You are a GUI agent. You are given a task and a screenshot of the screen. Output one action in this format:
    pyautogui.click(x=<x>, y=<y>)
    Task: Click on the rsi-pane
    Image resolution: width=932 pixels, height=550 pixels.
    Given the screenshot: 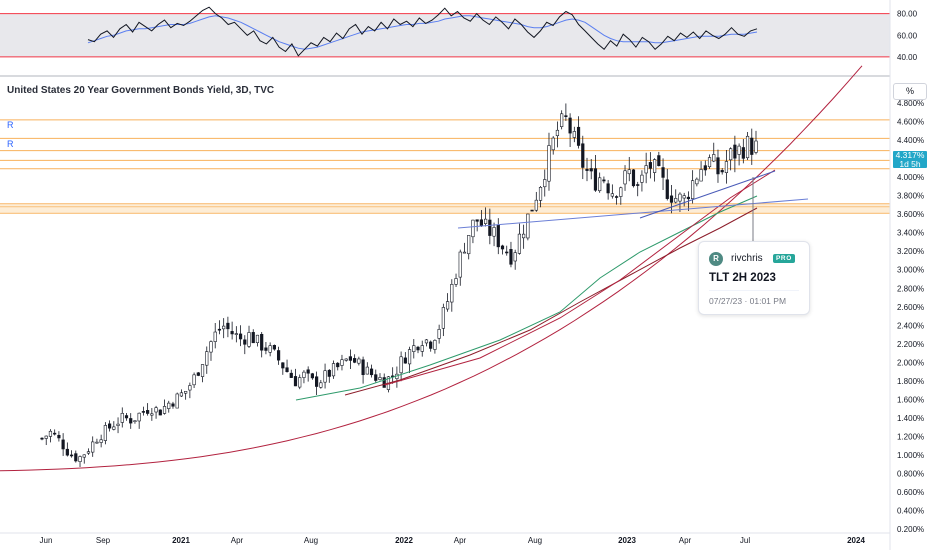 What is the action you would take?
    pyautogui.click(x=445, y=32)
    